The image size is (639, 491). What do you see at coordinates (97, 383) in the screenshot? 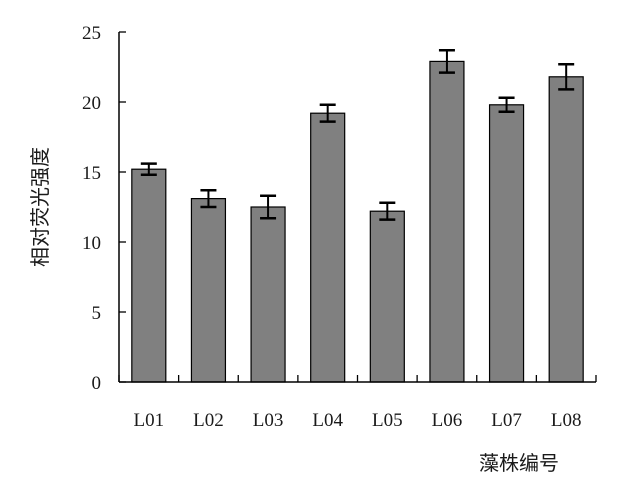
I see `y-tick-label: 0` at bounding box center [97, 383].